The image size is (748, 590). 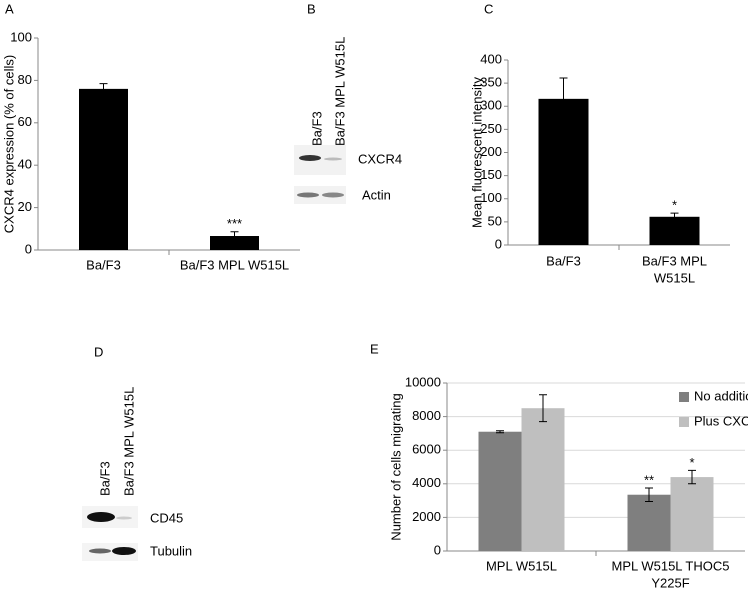 I want to click on blot-membrane, so click(x=320, y=195).